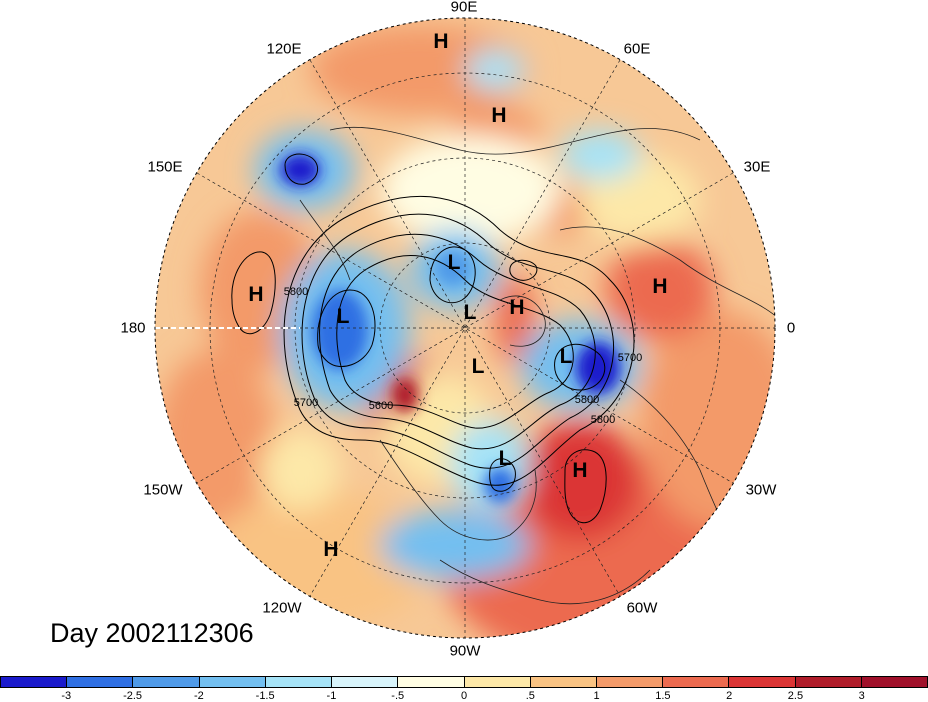  Describe the element at coordinates (464, 696) in the screenshot. I see `colorbar-tick-label: 0` at that location.